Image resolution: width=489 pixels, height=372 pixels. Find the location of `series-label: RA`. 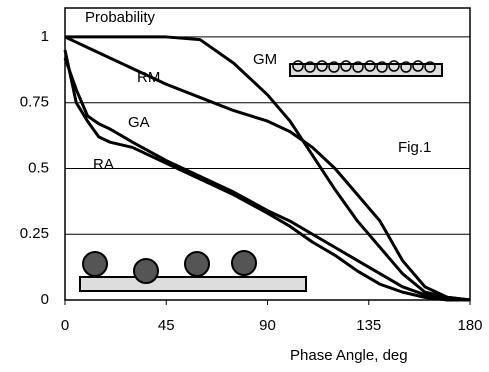

series-label: RA is located at coordinates (103, 164).